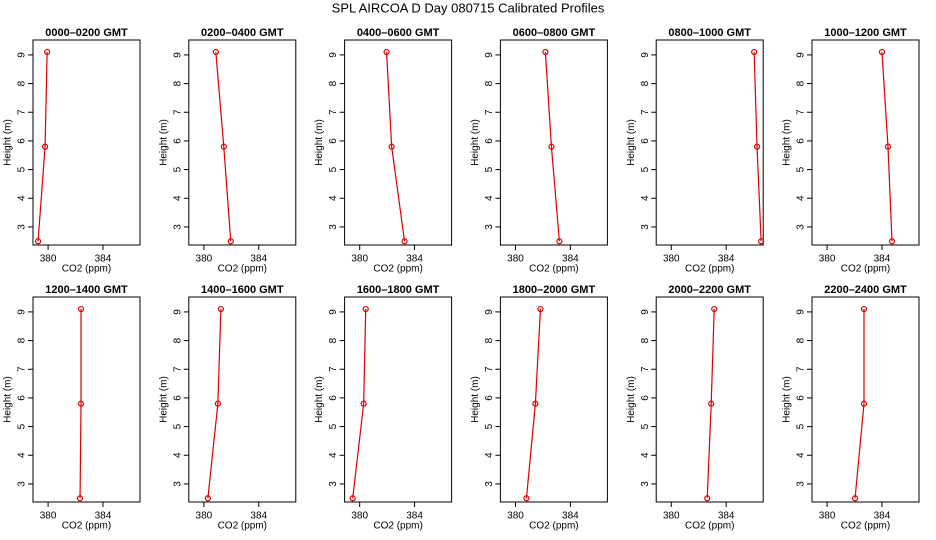 The height and width of the screenshot is (540, 936). Describe the element at coordinates (865, 290) in the screenshot. I see `panel-title: 2200–2400 GMT` at that location.